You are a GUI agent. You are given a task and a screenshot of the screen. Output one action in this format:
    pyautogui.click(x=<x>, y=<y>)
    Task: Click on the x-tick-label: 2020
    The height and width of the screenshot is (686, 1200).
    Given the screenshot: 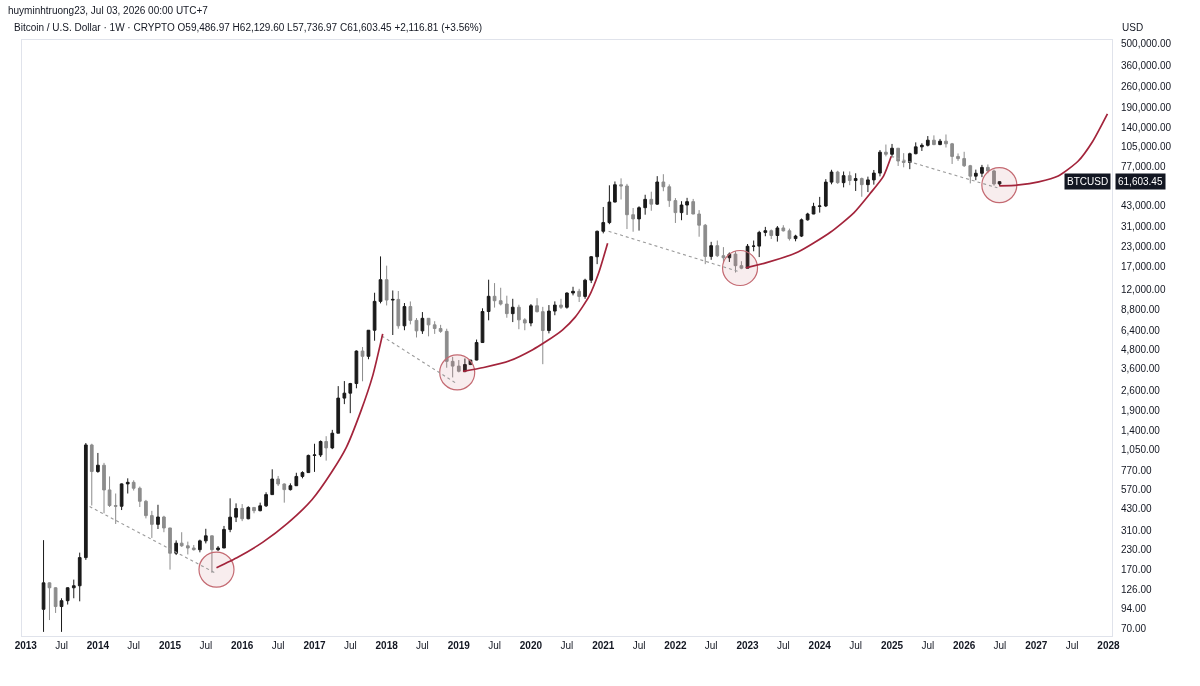 What is the action you would take?
    pyautogui.click(x=531, y=645)
    